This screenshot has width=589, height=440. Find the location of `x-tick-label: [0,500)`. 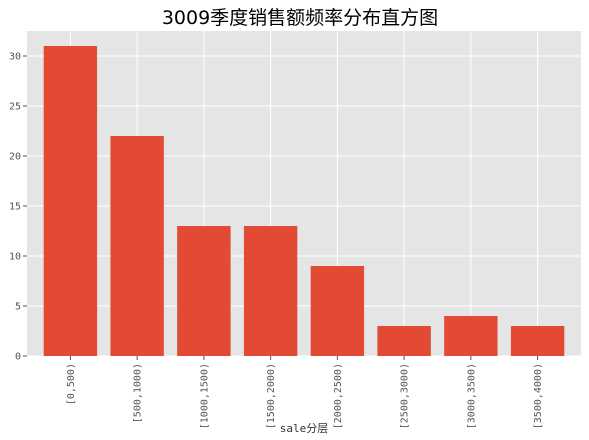

x-tick-label: [0,500) is located at coordinates (71, 384).